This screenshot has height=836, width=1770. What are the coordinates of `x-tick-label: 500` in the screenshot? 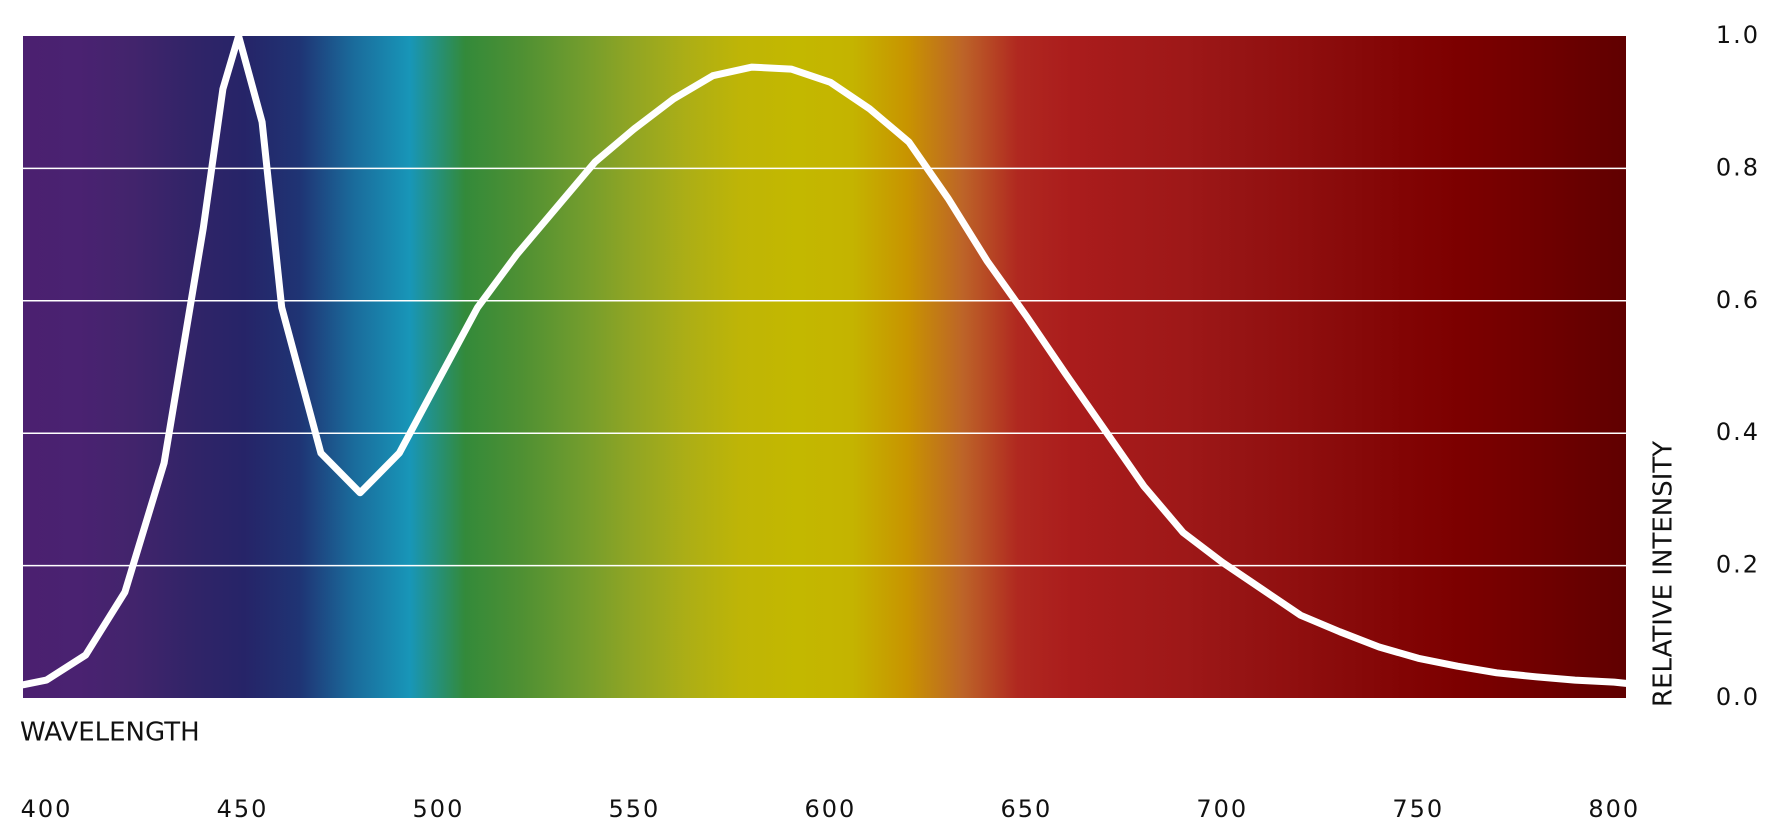 It's located at (439, 809).